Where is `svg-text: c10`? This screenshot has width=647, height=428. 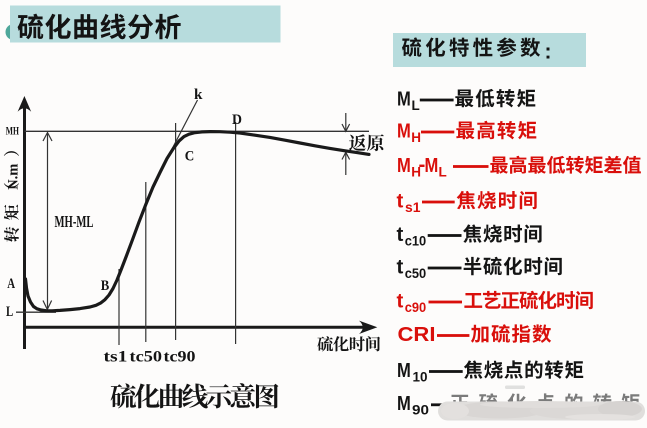
svg-text: c10 is located at coordinates (416, 241).